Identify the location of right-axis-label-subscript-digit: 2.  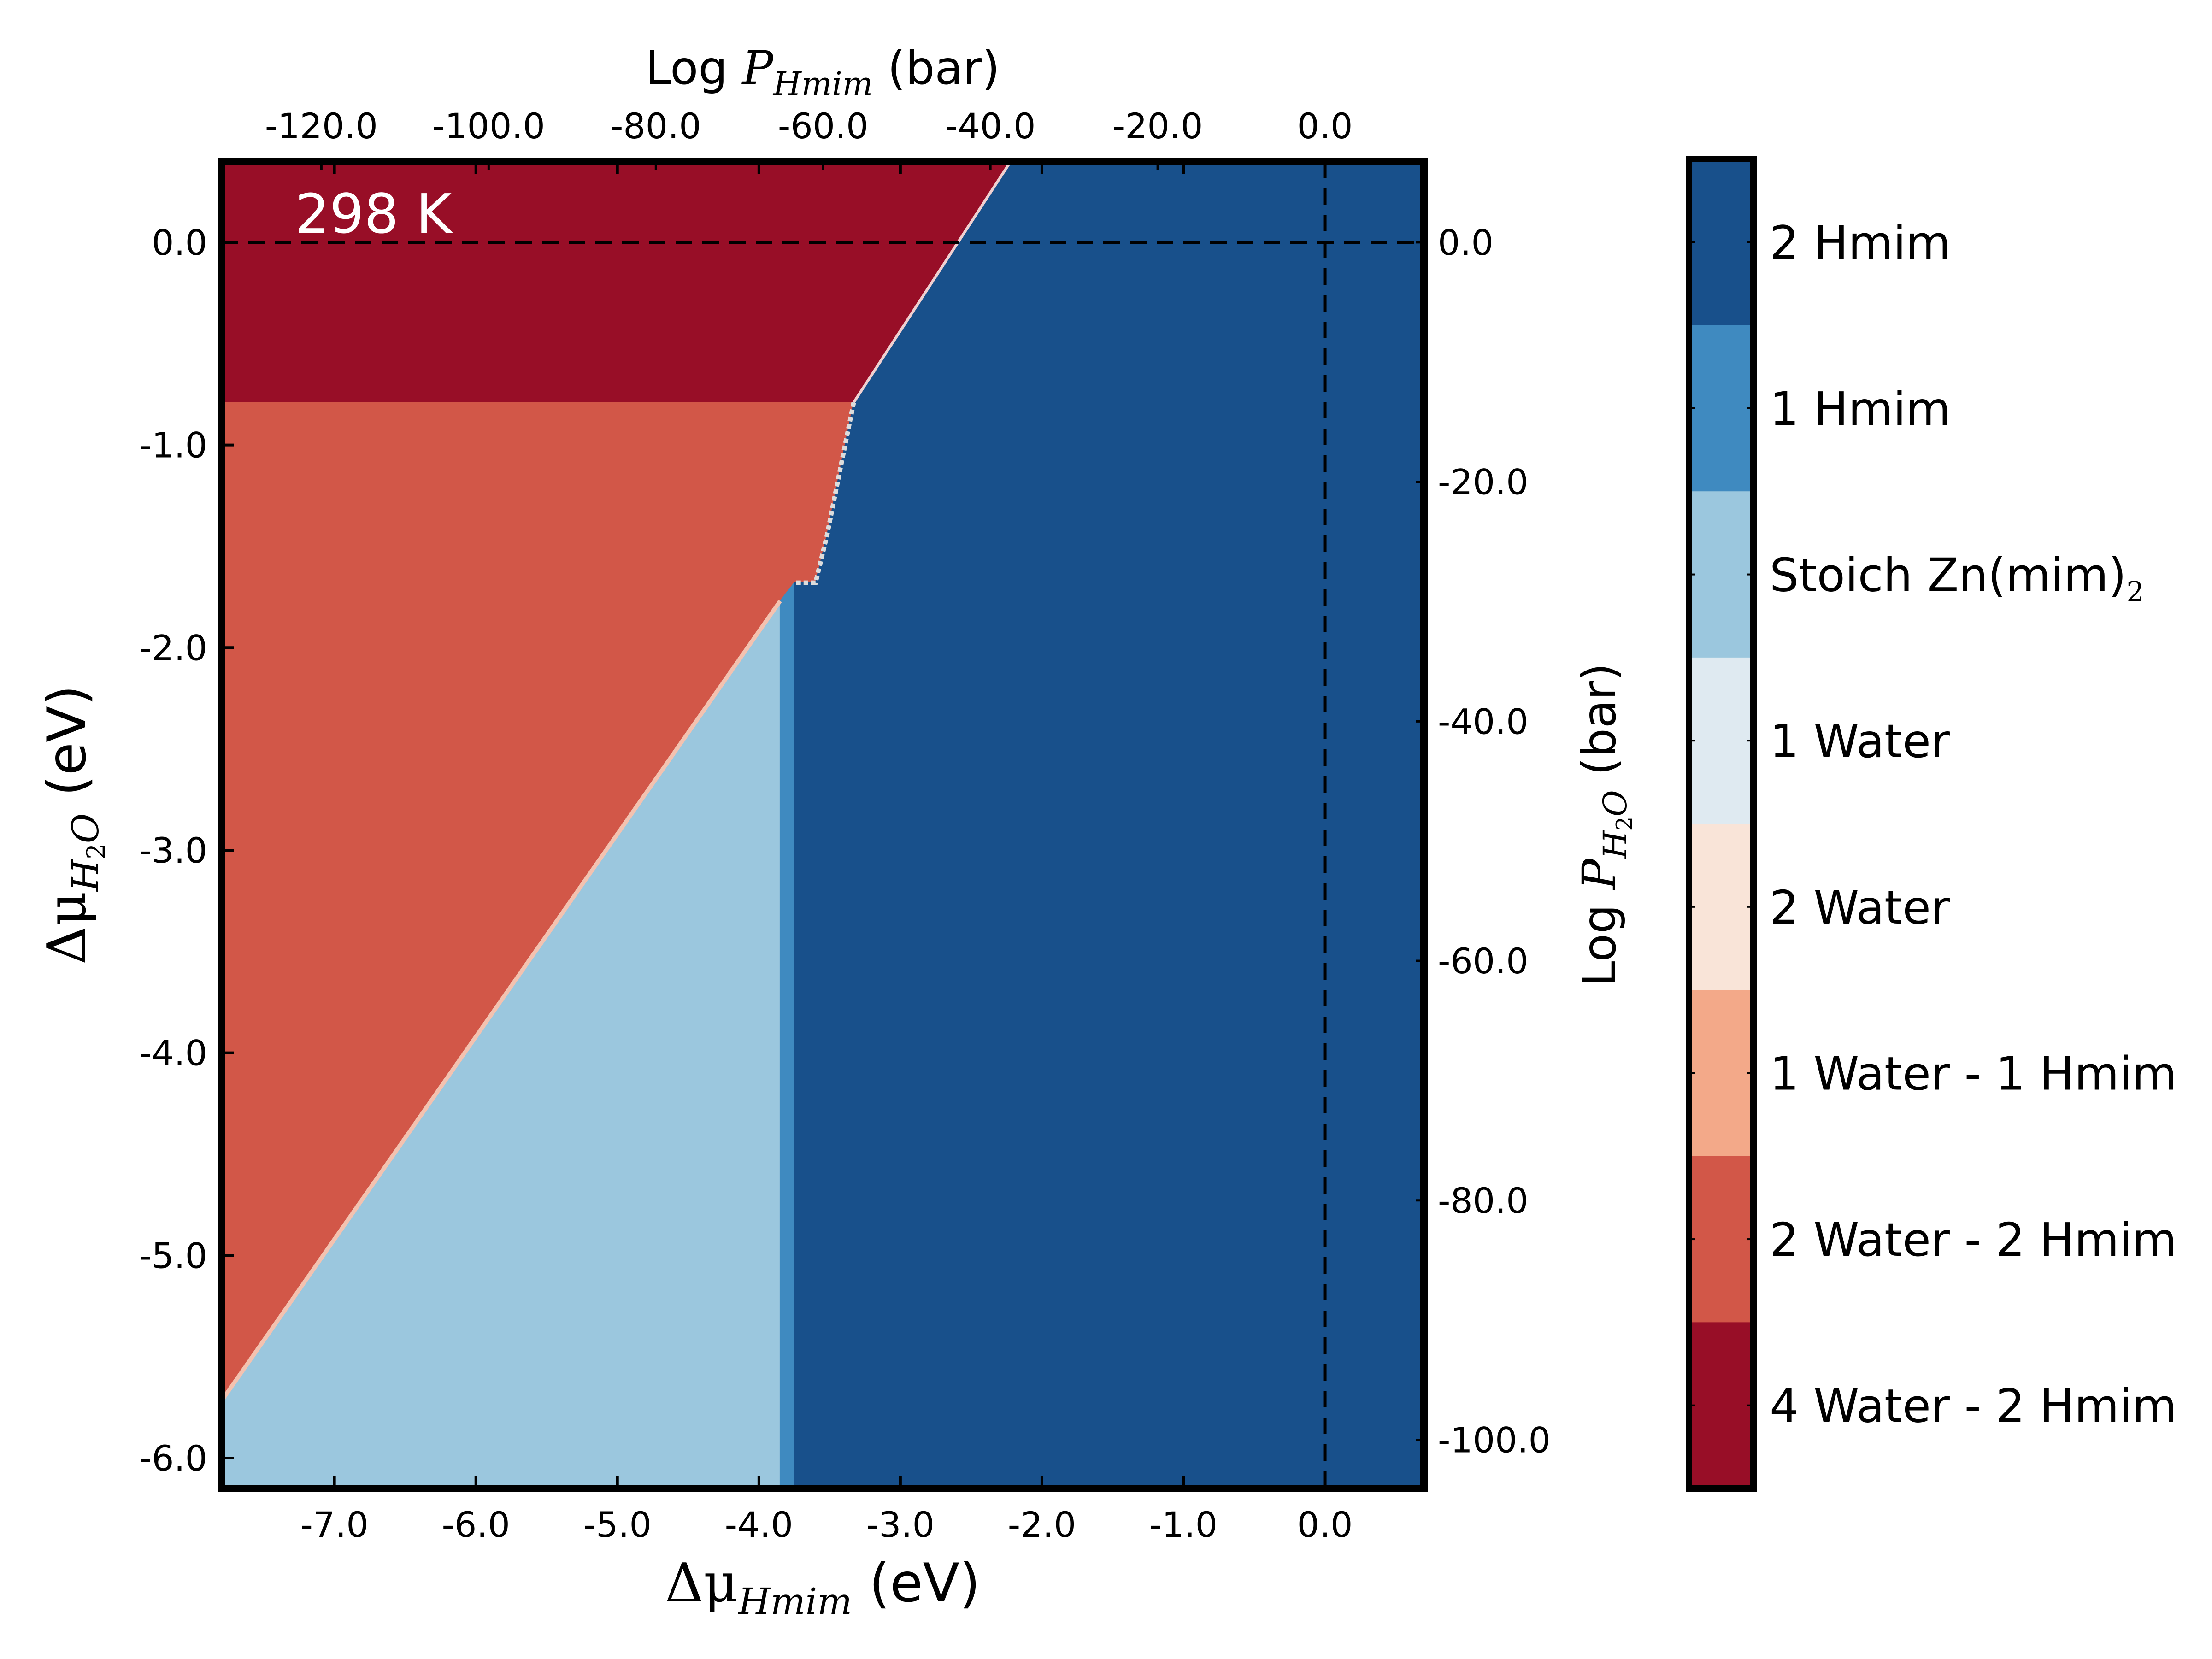
(1624, 824).